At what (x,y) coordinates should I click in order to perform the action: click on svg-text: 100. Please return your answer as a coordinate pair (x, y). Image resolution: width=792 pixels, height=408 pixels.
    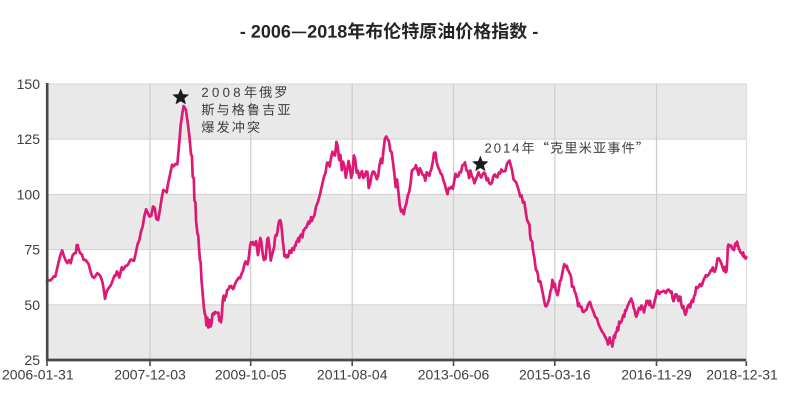
    Looking at the image, I should click on (29, 194).